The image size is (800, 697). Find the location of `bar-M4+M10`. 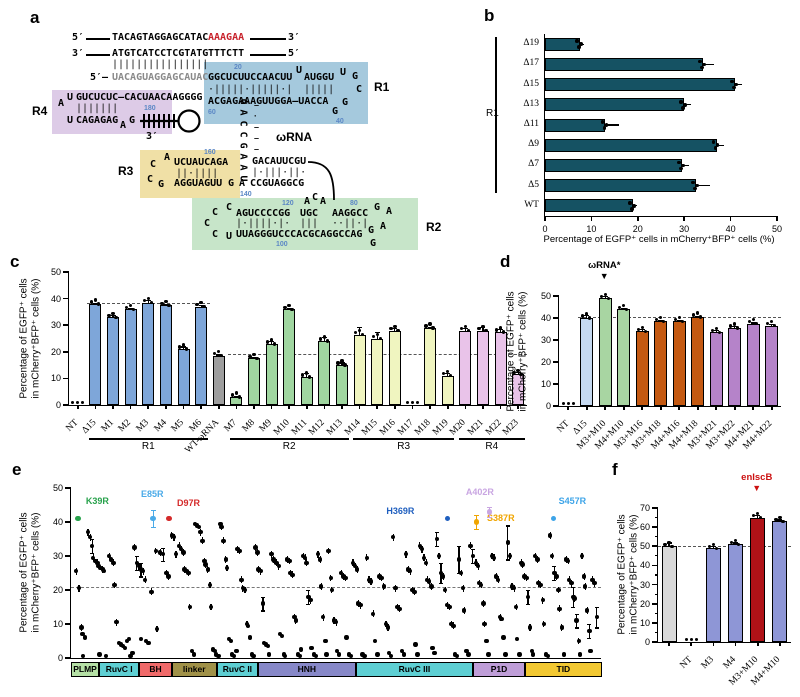

bar-M4+M10 is located at coordinates (780, 581).